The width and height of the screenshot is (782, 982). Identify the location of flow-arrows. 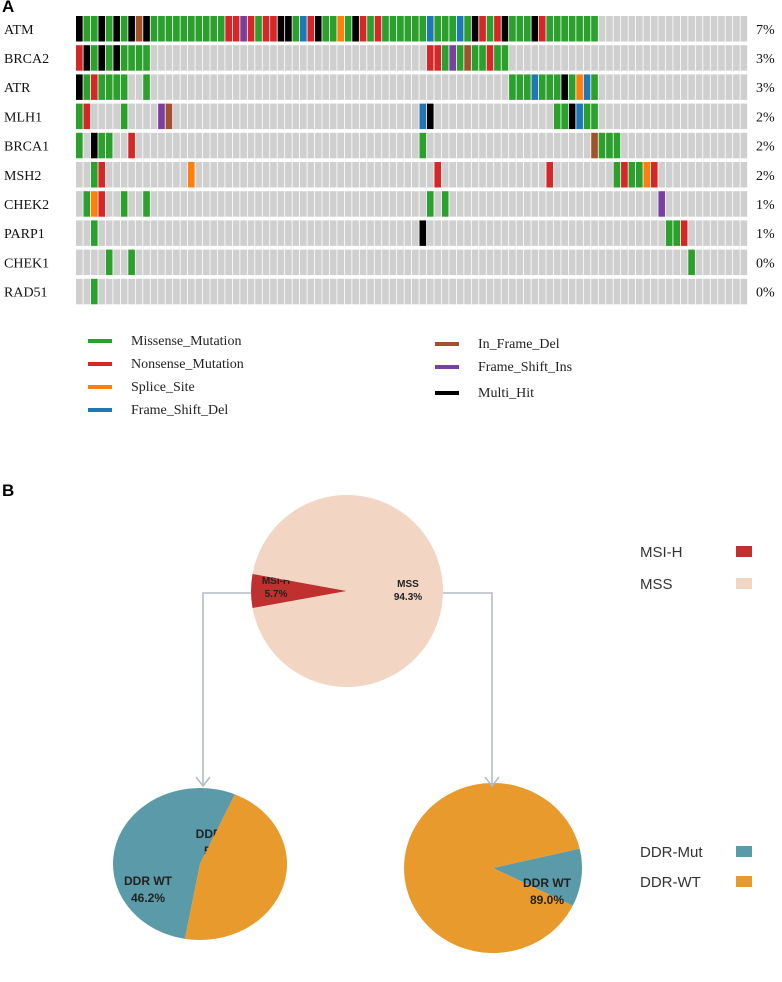
(347, 690).